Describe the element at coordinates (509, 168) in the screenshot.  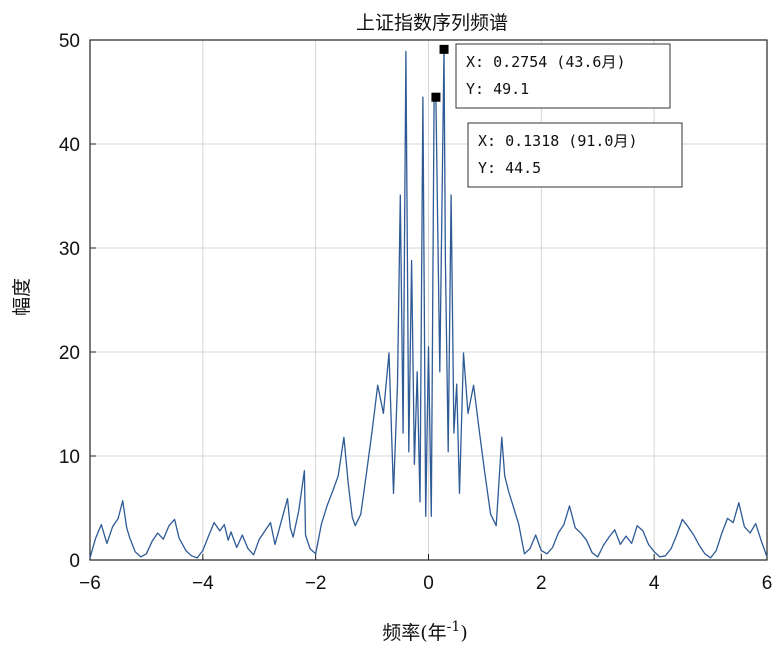
I see `datatip-y-text: Y: 44.5` at that location.